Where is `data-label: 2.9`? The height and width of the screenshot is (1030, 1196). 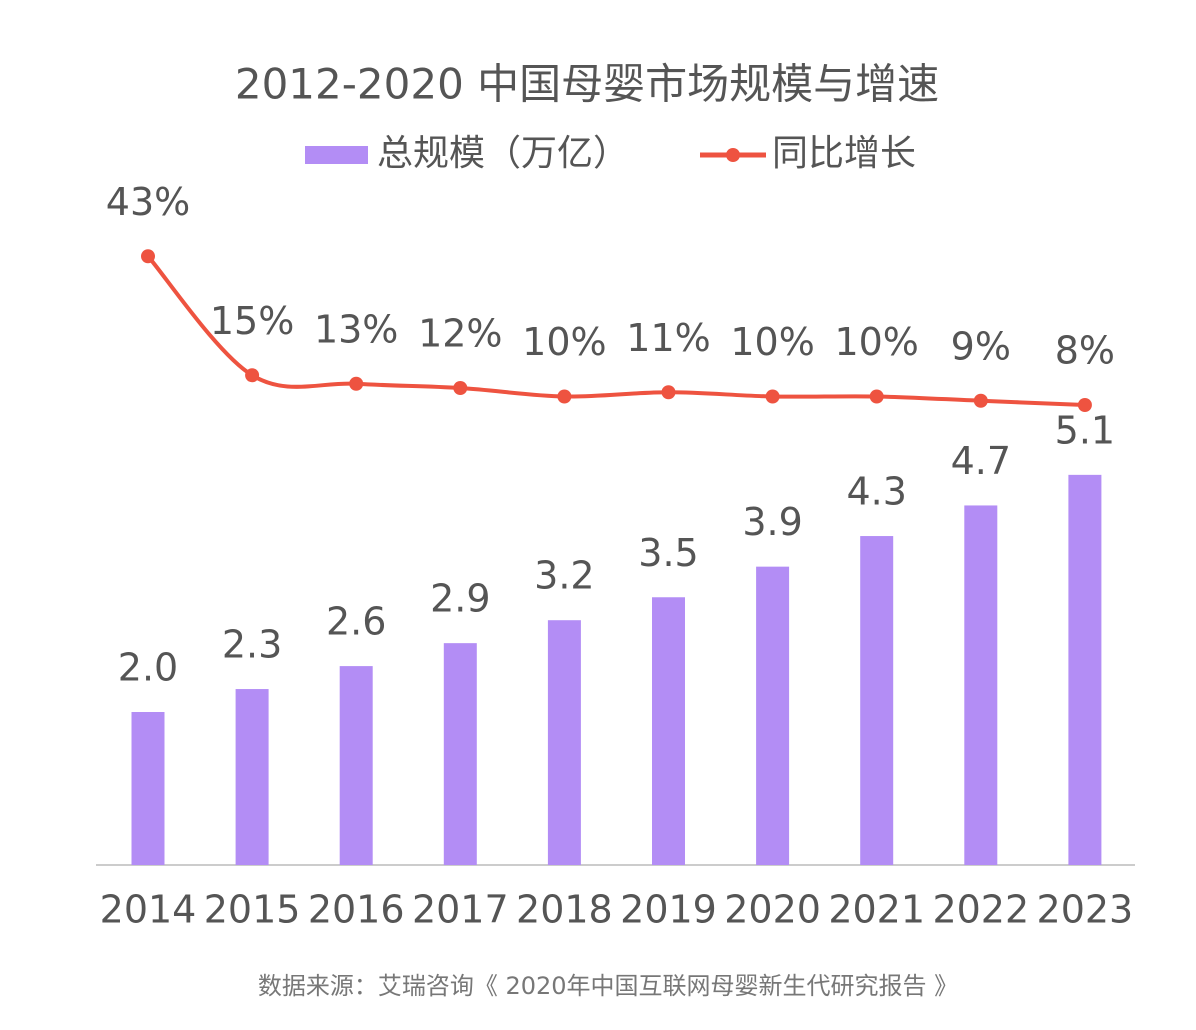 data-label: 2.9 is located at coordinates (460, 599).